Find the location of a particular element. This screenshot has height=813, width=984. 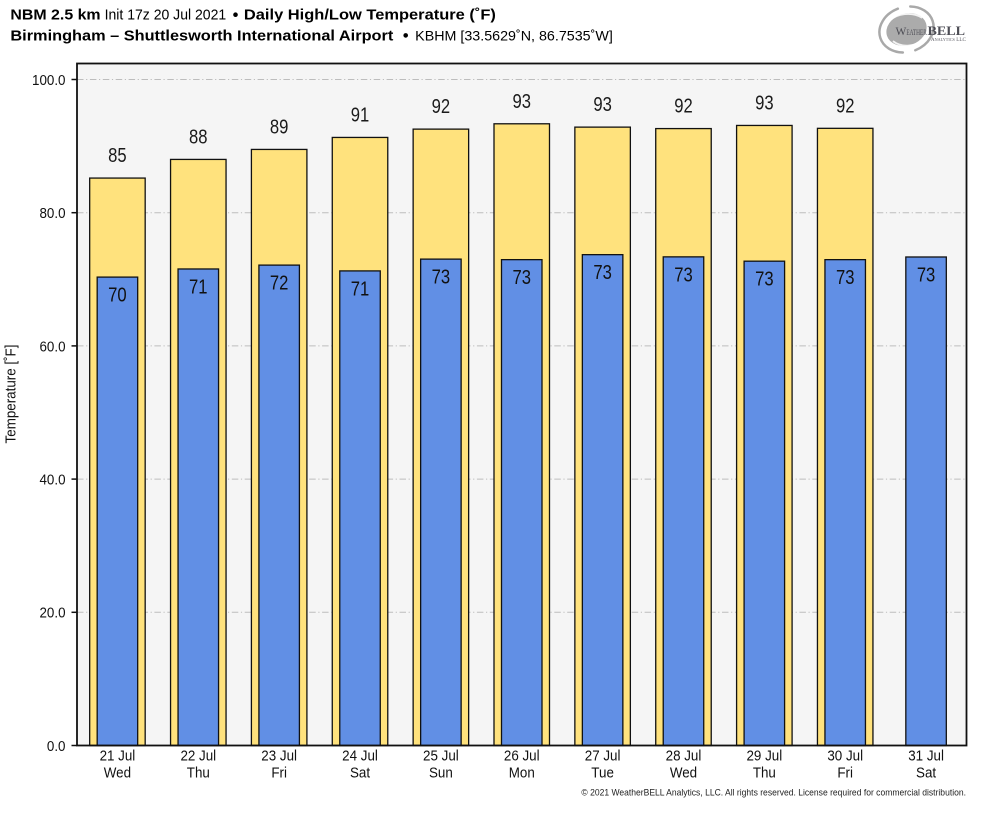

svg-text: 89 is located at coordinates (279, 127).